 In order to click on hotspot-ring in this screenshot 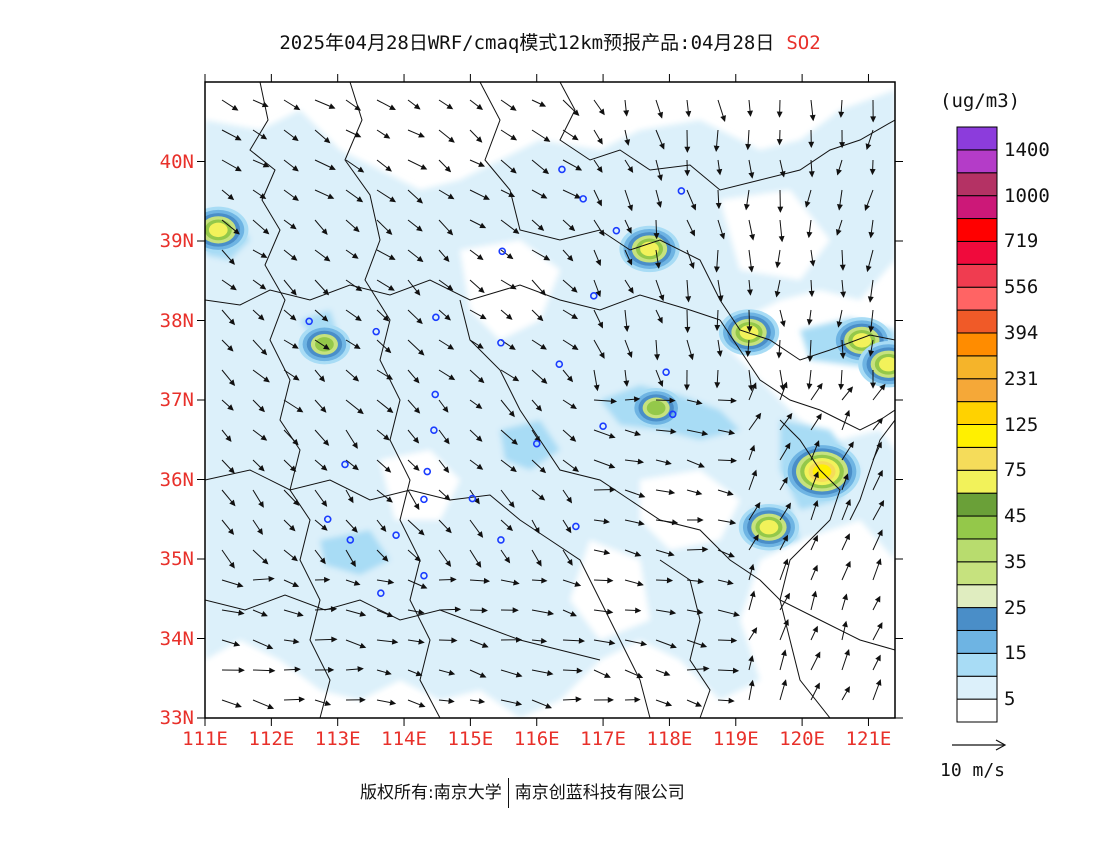, I will do `click(218, 230)`.